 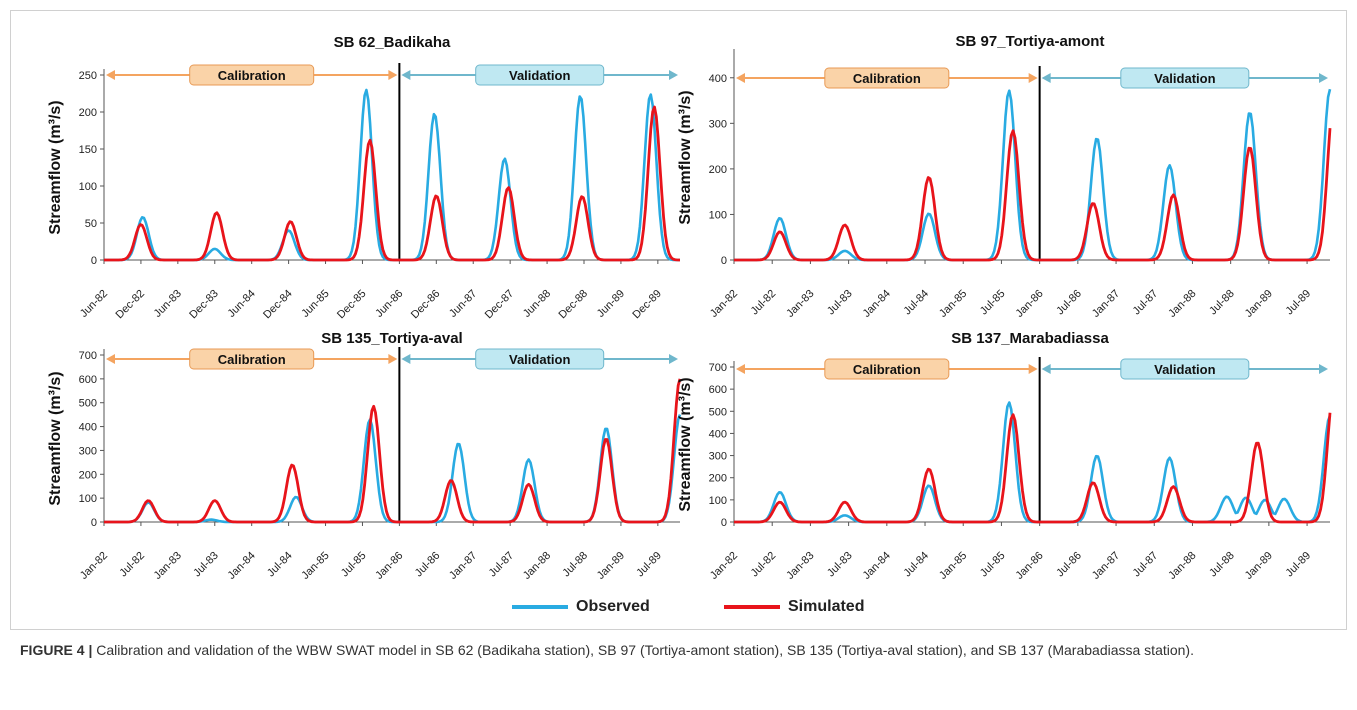 I want to click on legend-swatch-observed, so click(x=540, y=607).